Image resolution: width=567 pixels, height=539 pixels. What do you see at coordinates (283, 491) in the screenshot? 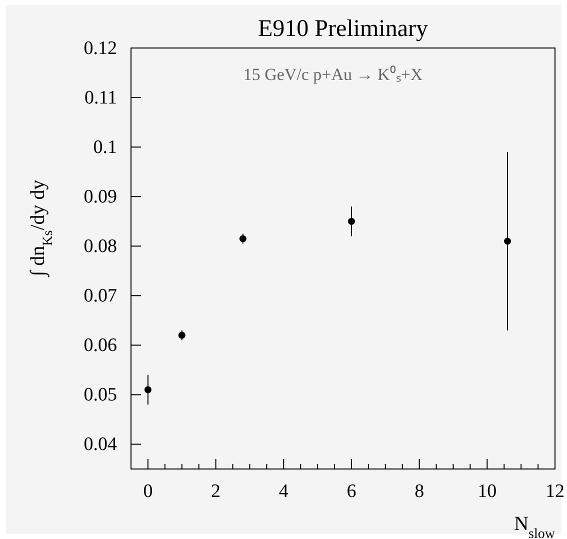
I see `x-tick-label: 4` at bounding box center [283, 491].